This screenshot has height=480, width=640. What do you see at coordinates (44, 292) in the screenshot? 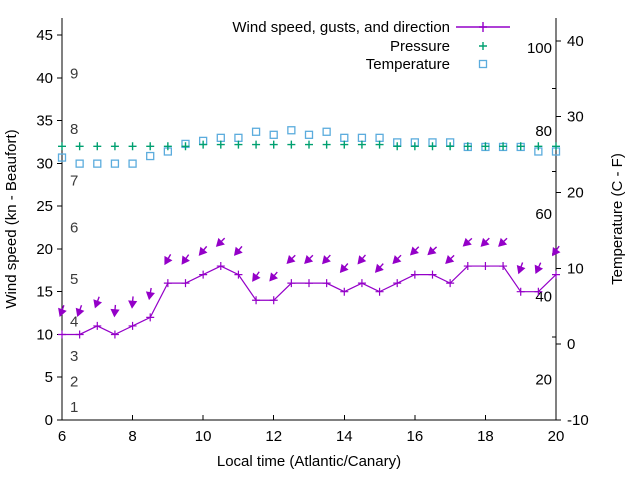
I see `y-tick-label-left: 15` at bounding box center [44, 292].